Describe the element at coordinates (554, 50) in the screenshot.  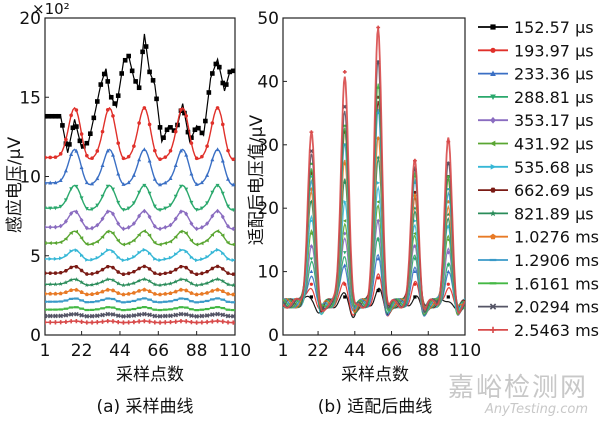
I see `legend-label: 193.97 μs` at that location.